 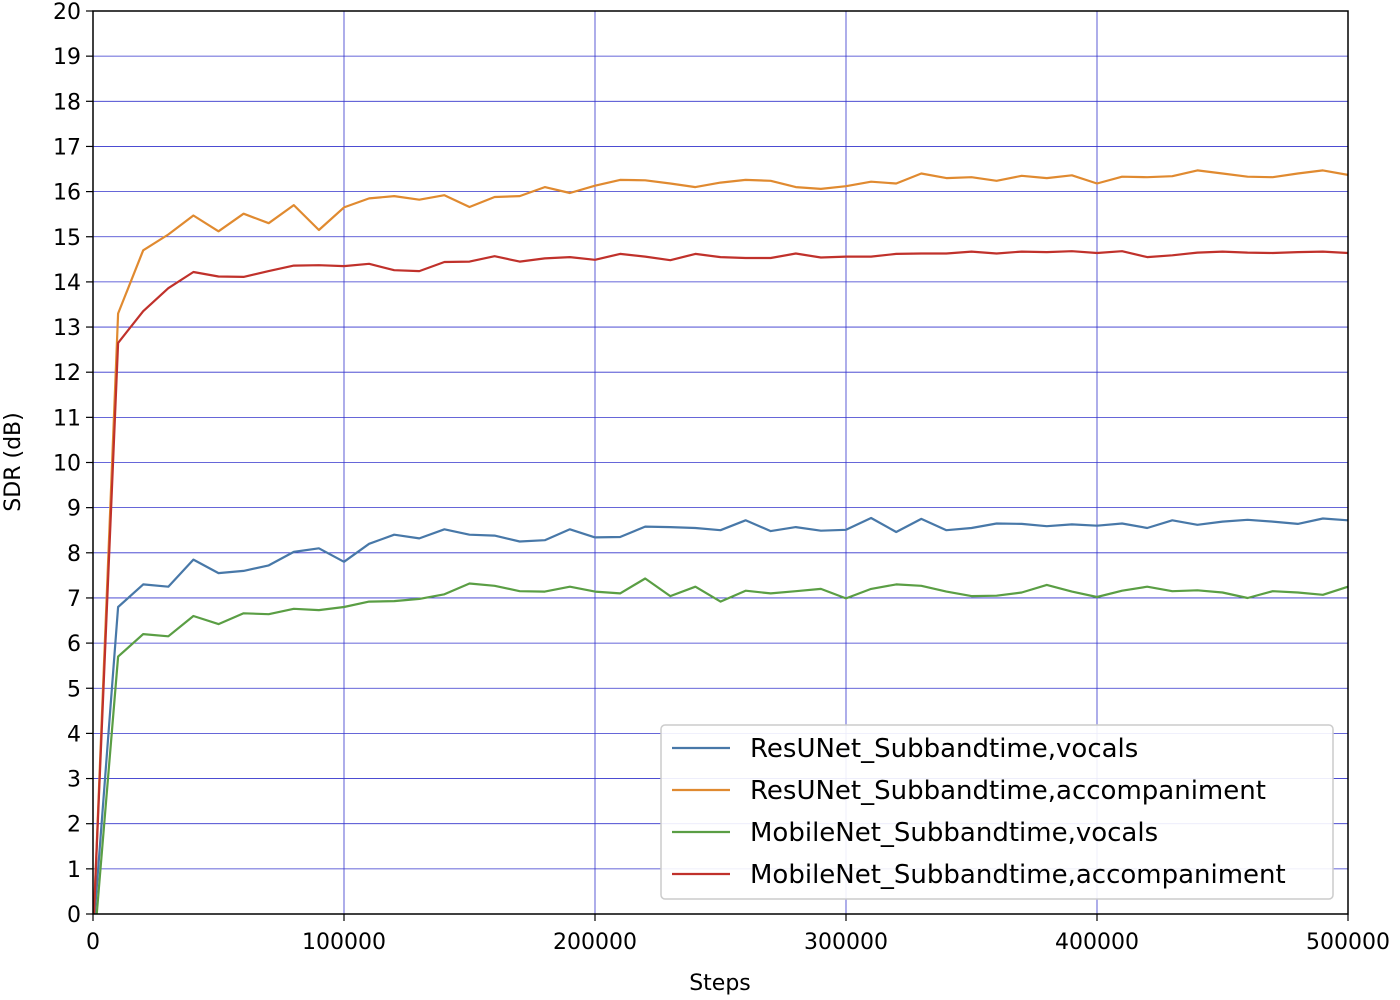 What do you see at coordinates (74, 689) in the screenshot?
I see `y-tick-label: 5` at bounding box center [74, 689].